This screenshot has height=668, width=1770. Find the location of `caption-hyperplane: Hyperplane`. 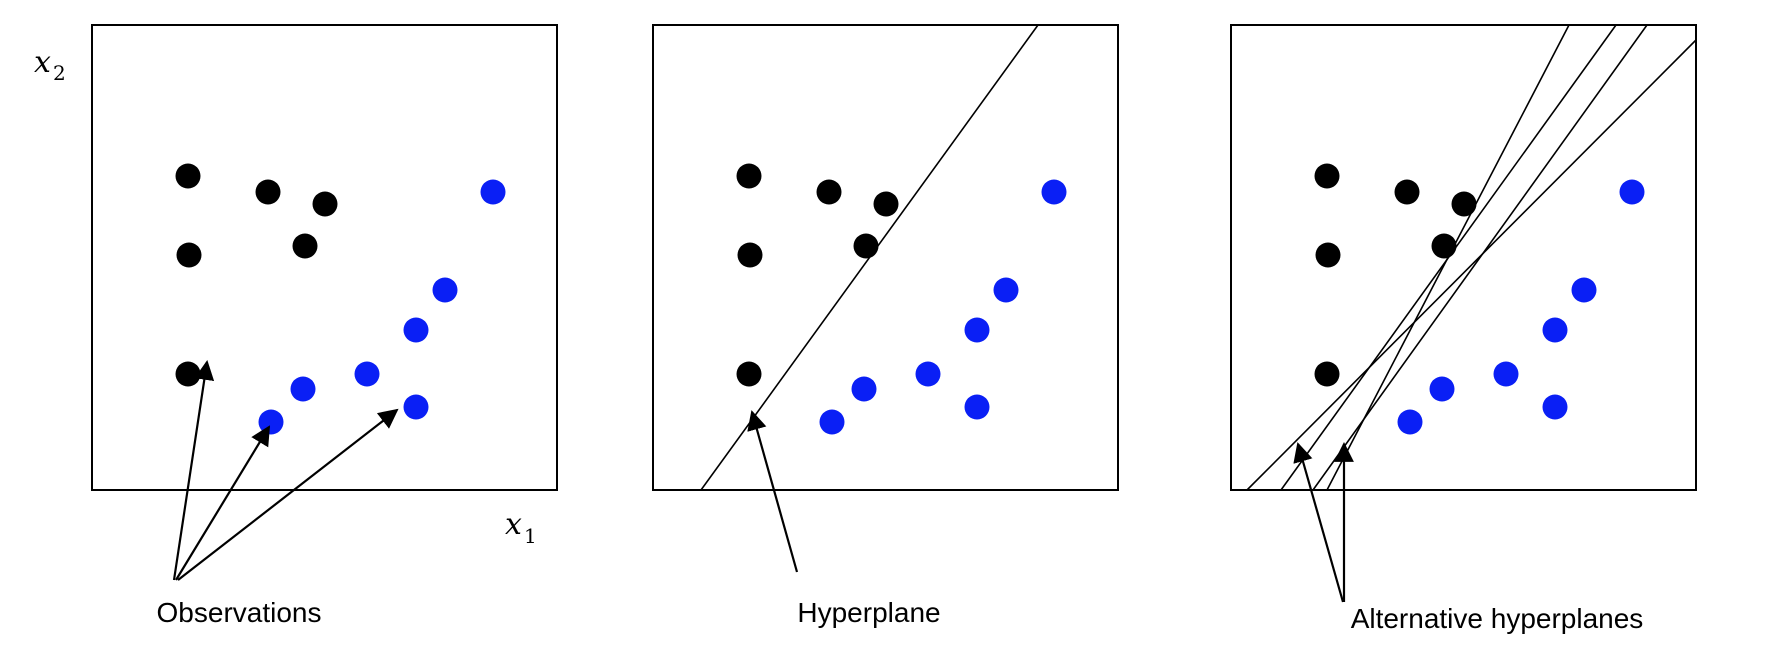

caption-hyperplane: Hyperplane is located at coordinates (868, 612).